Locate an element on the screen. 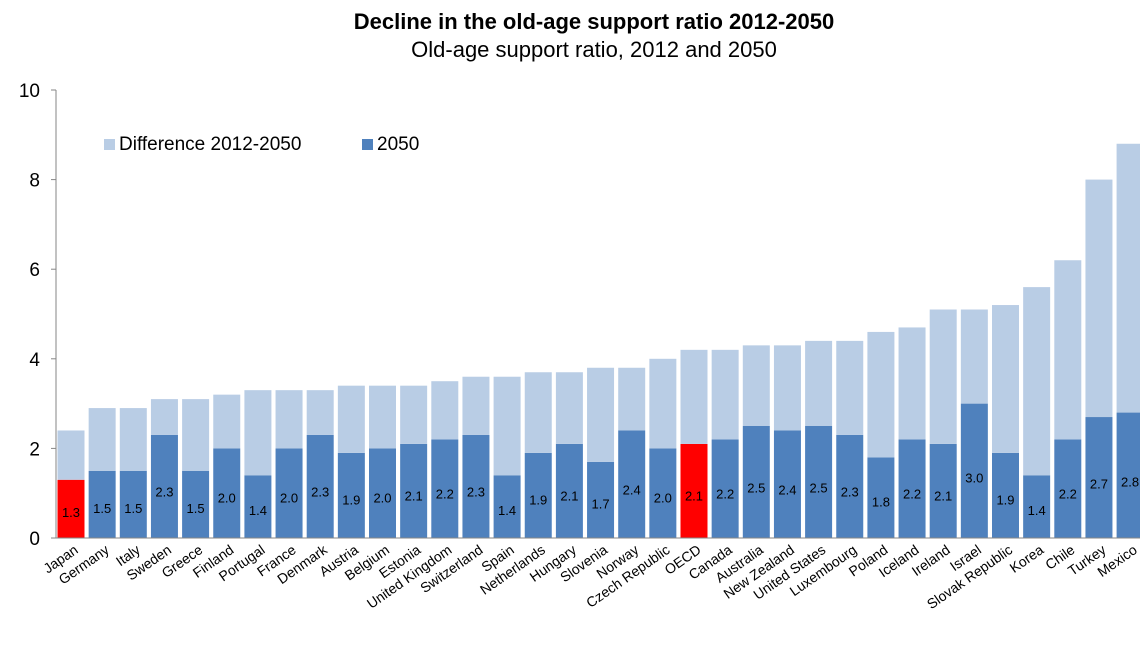  data-label-portugal: 1.4 is located at coordinates (258, 510).